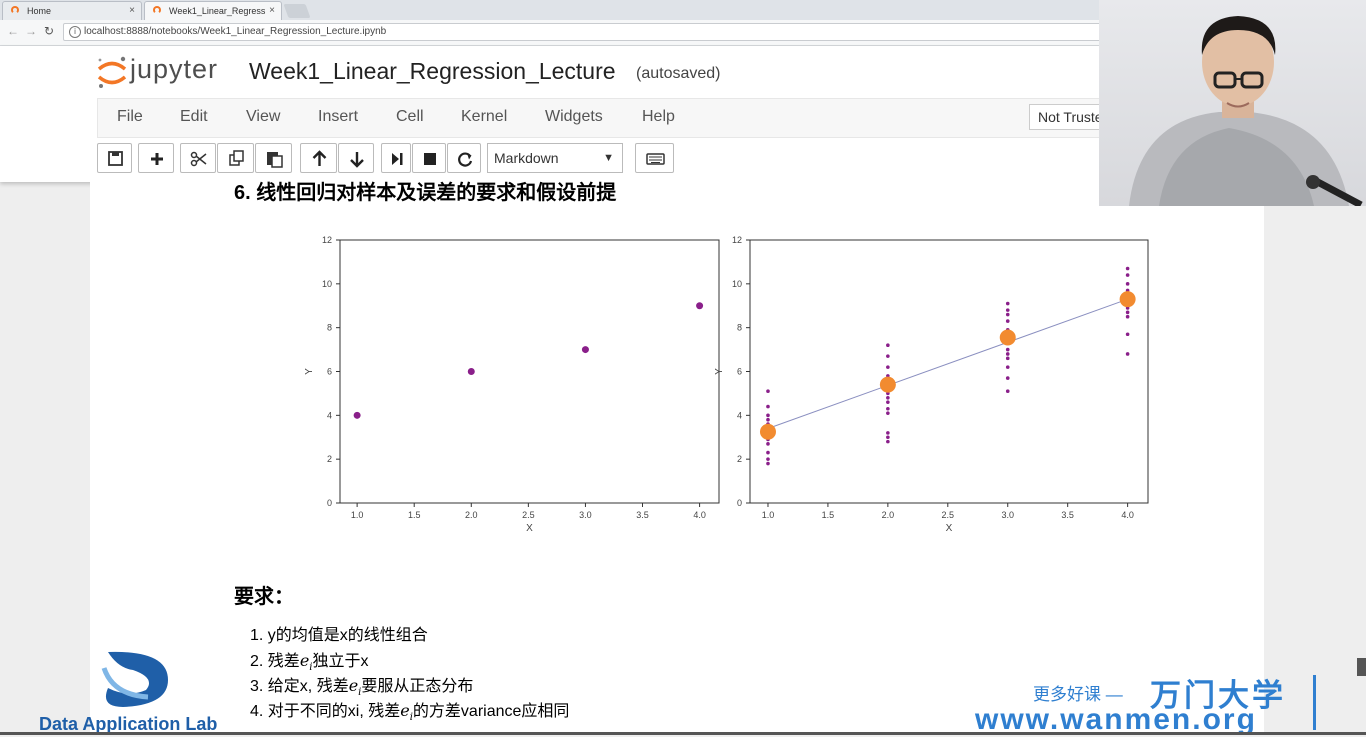  I want to click on jupyter-logo-text: jupyter, so click(174, 69).